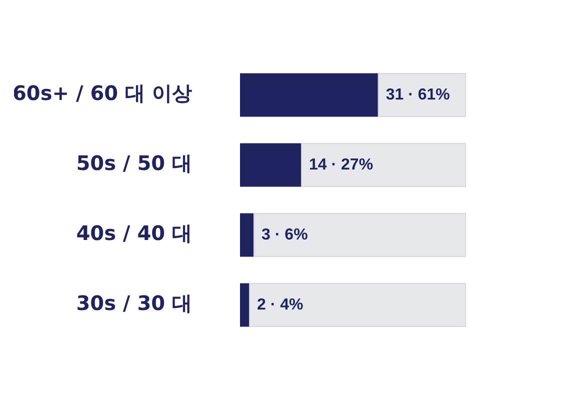 This screenshot has width=574, height=400. I want to click on y-tick-label: 40s / 40 대, so click(134, 233).